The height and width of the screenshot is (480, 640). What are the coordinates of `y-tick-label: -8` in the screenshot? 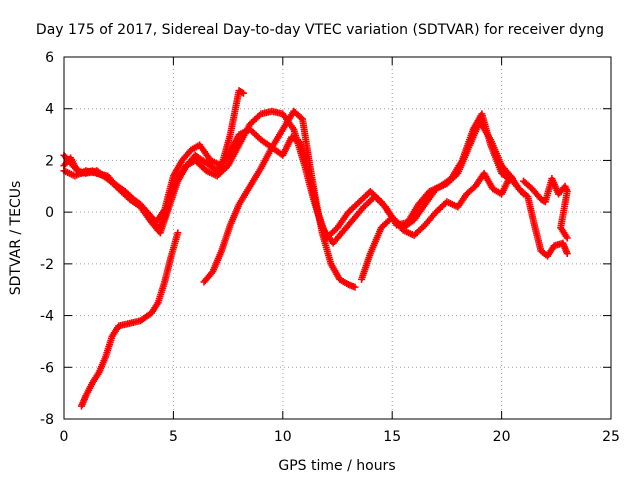 It's located at (47, 420).